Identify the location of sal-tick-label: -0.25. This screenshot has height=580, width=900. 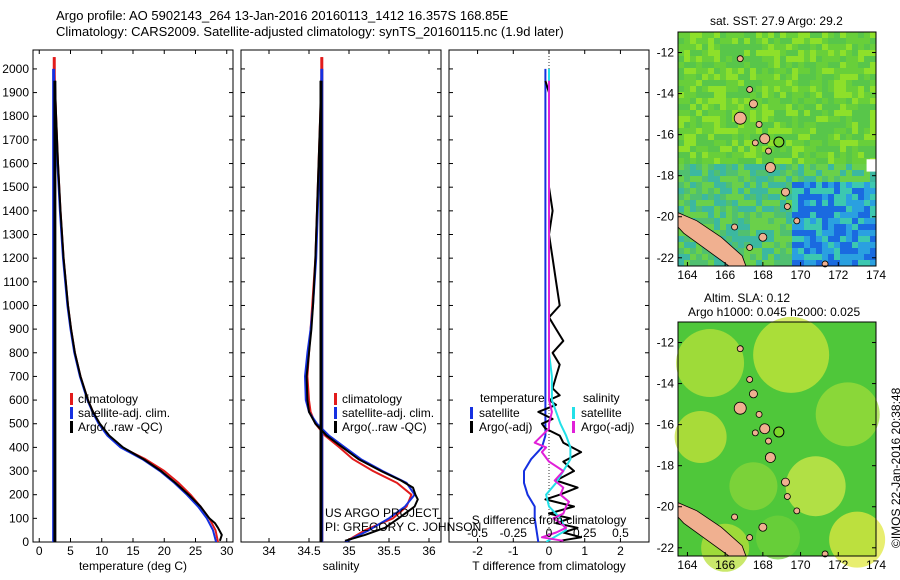
(514, 533).